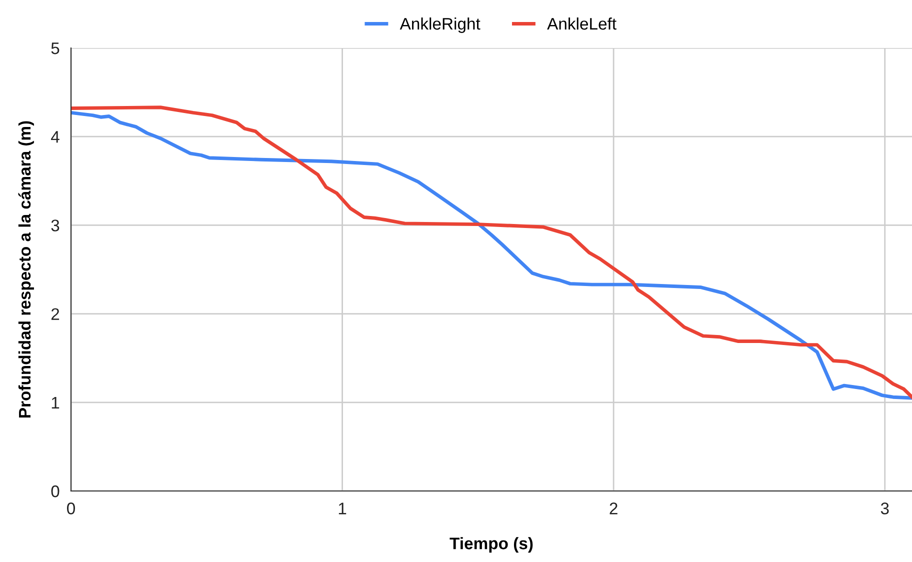 This screenshot has height=562, width=912. I want to click on legend-label: AnkleLeft, so click(581, 23).